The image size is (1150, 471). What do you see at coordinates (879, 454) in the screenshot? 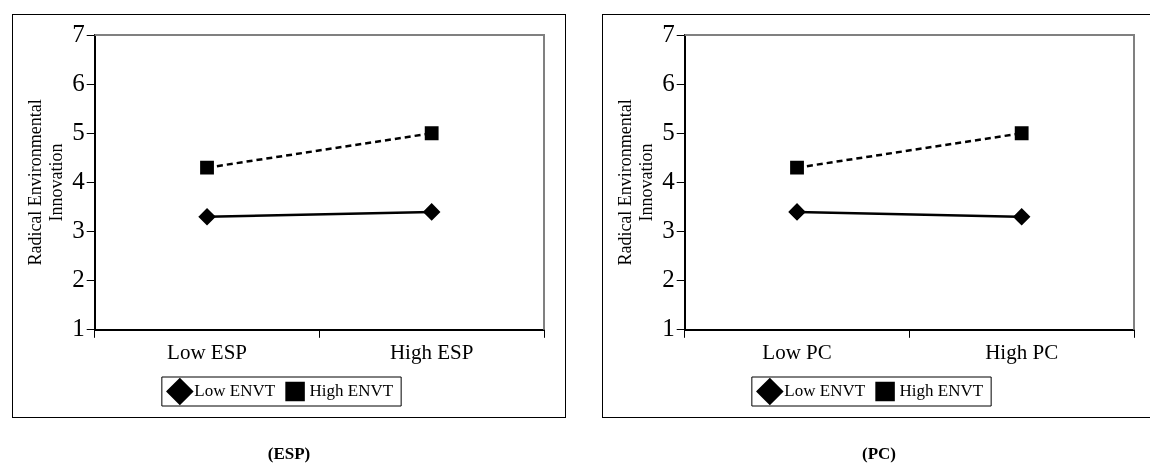
I see `text: (PC)` at bounding box center [879, 454].